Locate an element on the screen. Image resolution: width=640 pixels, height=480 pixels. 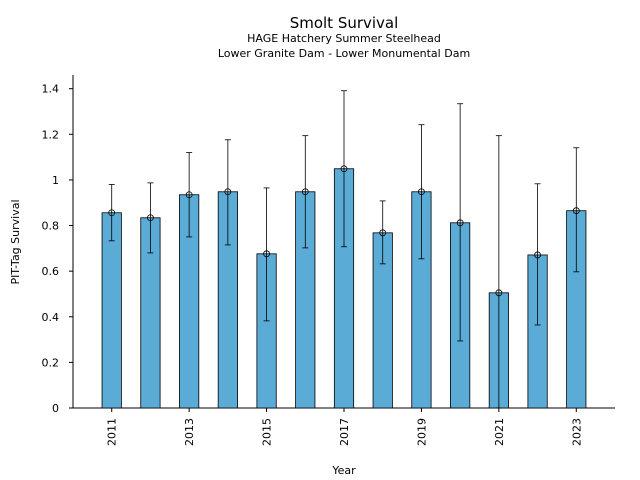
y-axis-label: PIT-Tag Survival is located at coordinates (15, 241).